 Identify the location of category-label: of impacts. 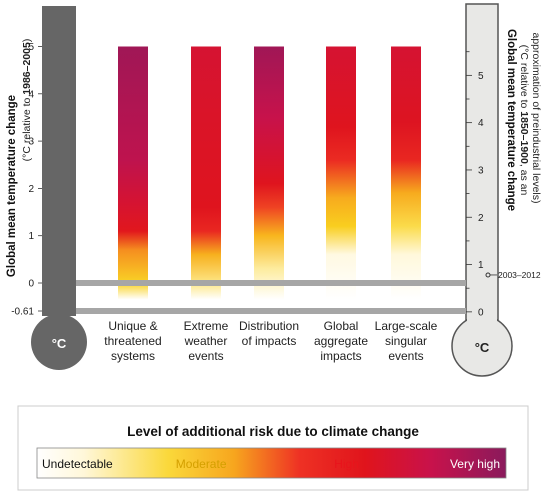
(269, 341).